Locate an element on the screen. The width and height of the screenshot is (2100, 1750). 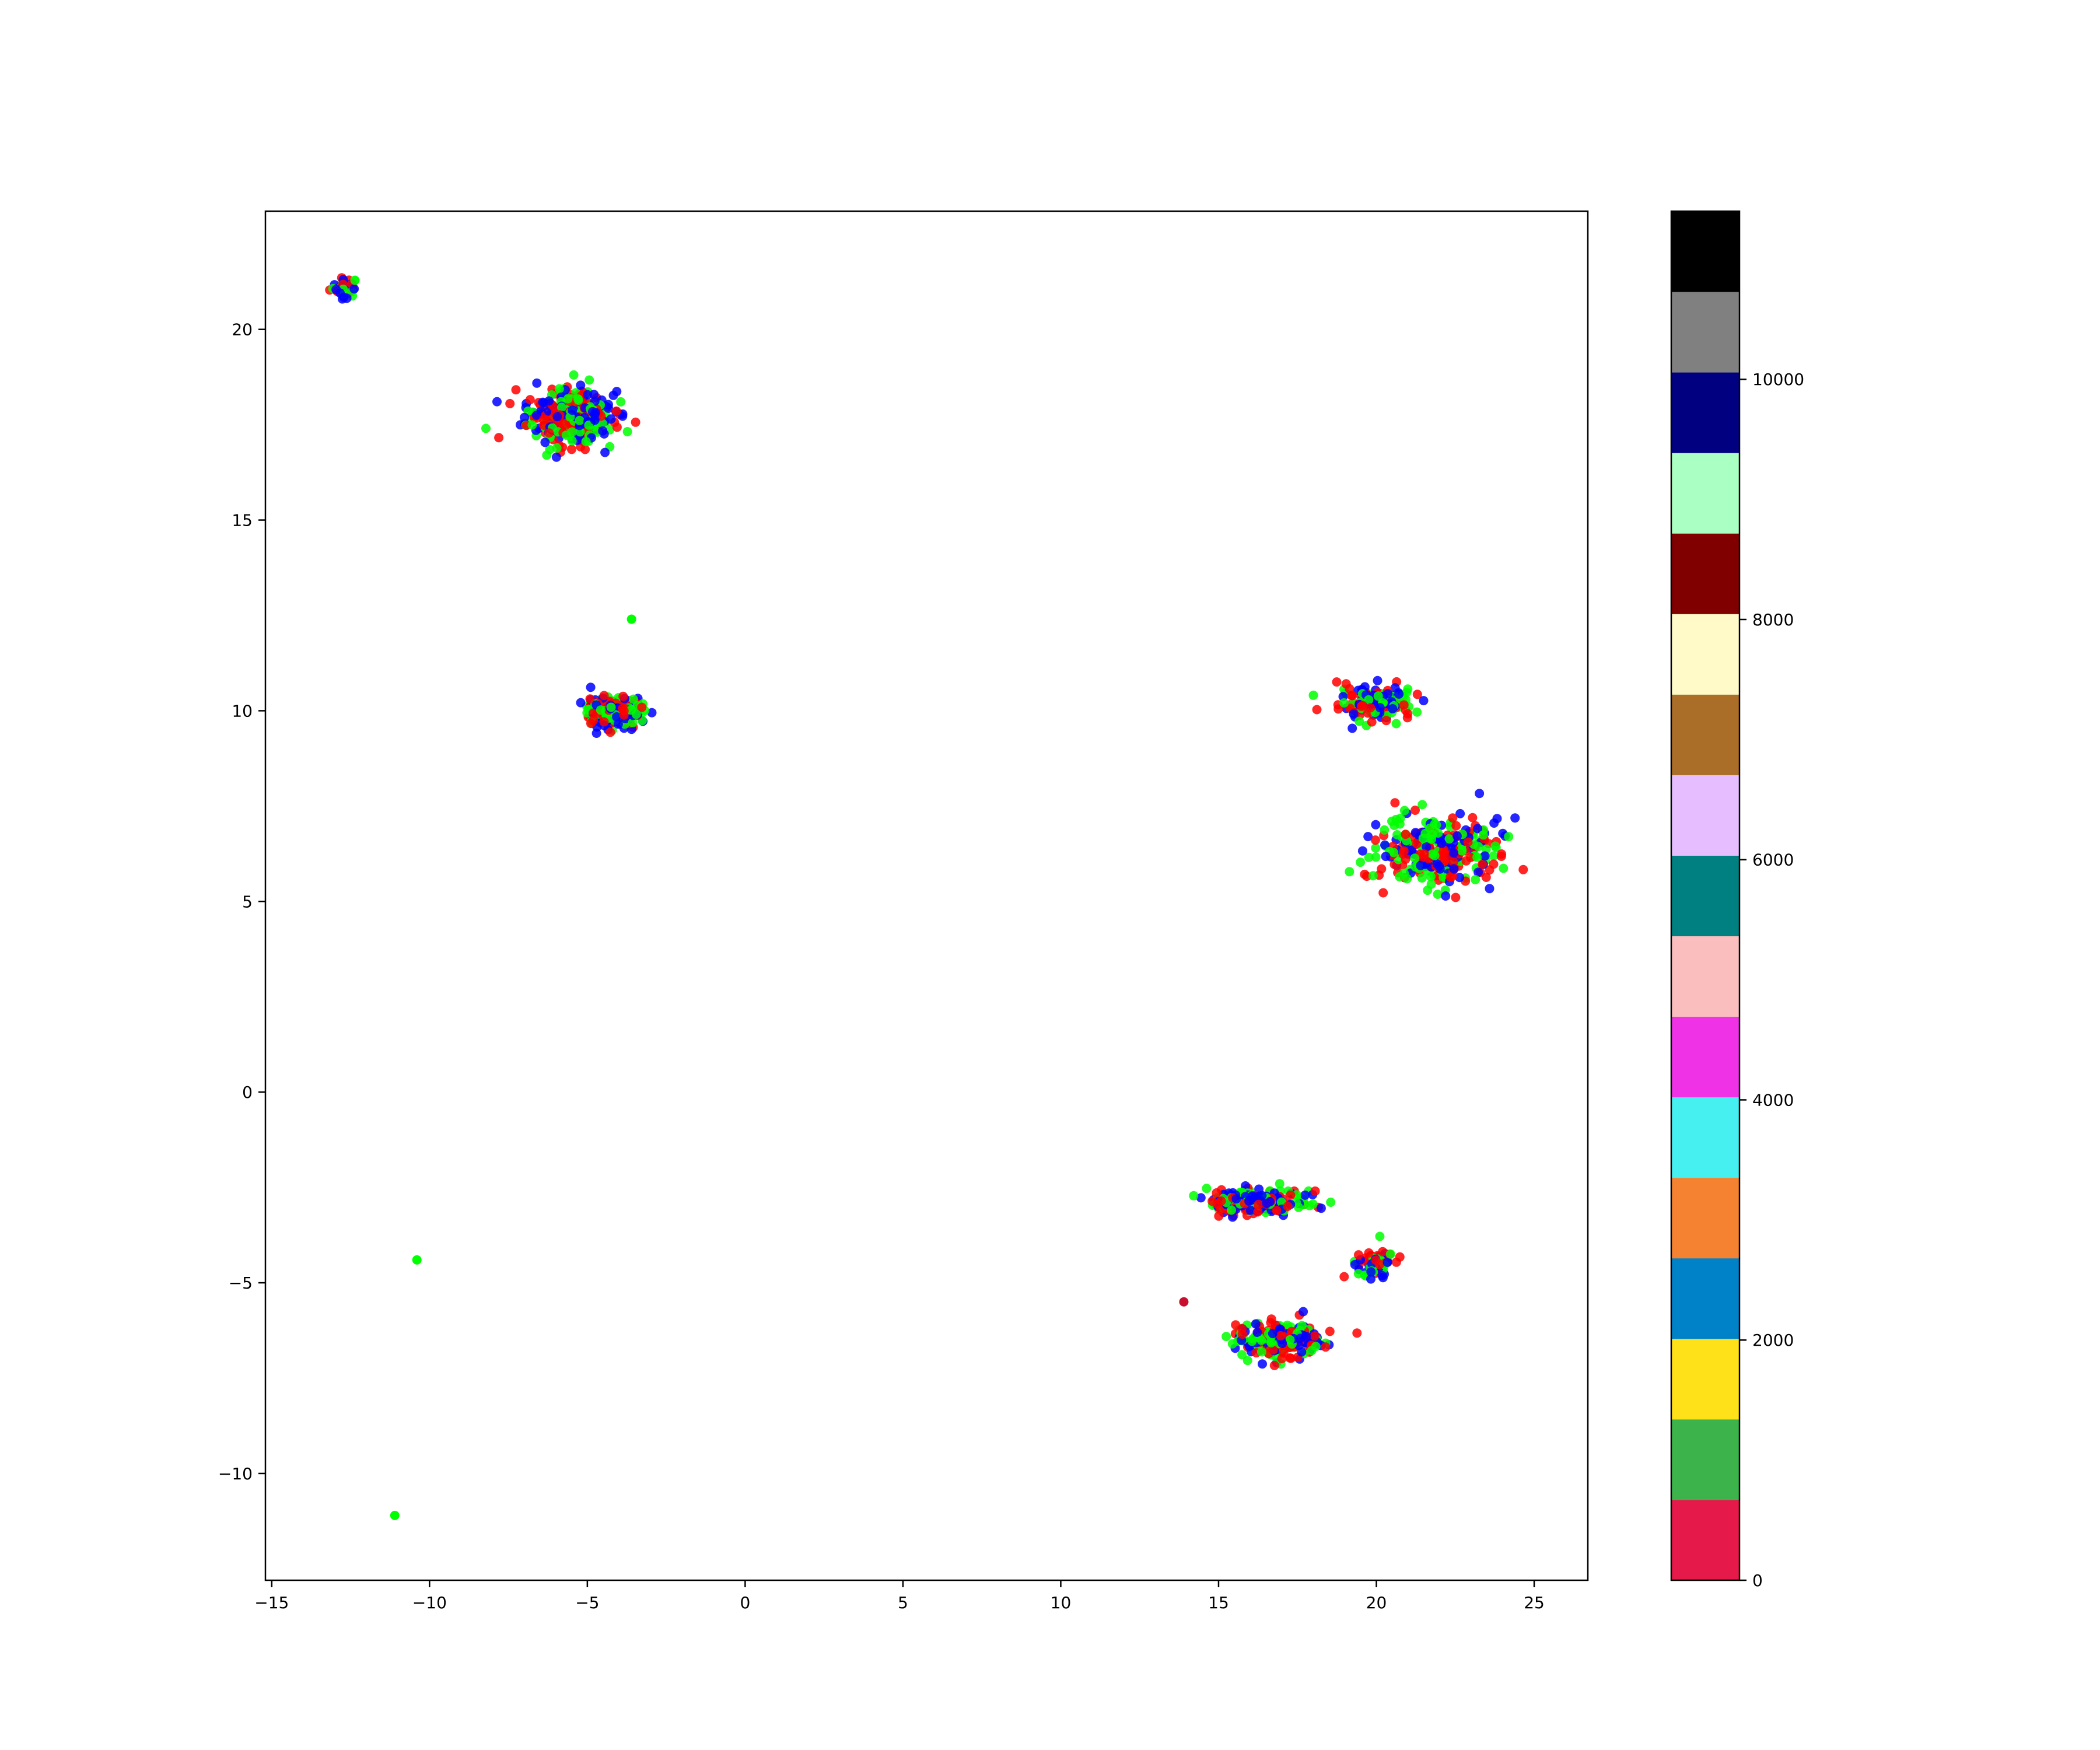
y-tick-label: 0 is located at coordinates (247, 1092).